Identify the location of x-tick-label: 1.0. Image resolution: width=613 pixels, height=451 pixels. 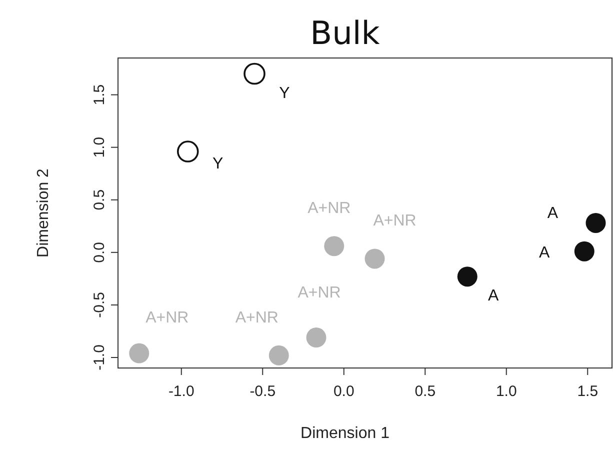
(506, 391).